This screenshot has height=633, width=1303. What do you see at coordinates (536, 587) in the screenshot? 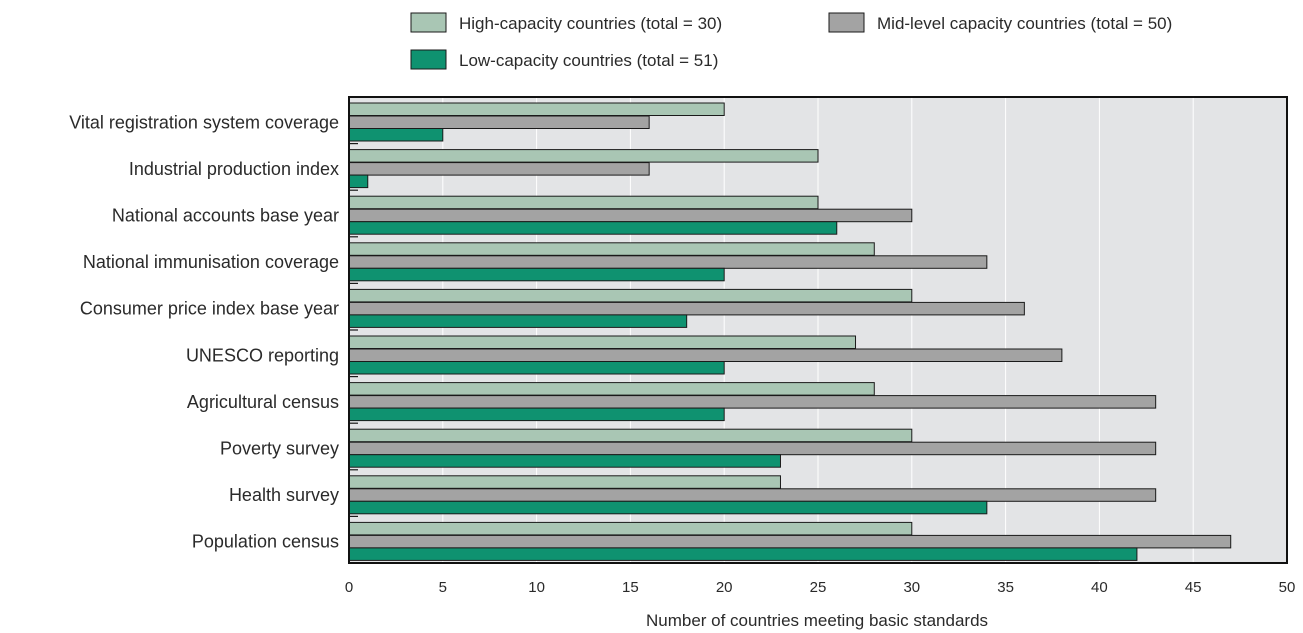
I see `x-tick-label: 10` at bounding box center [536, 587].